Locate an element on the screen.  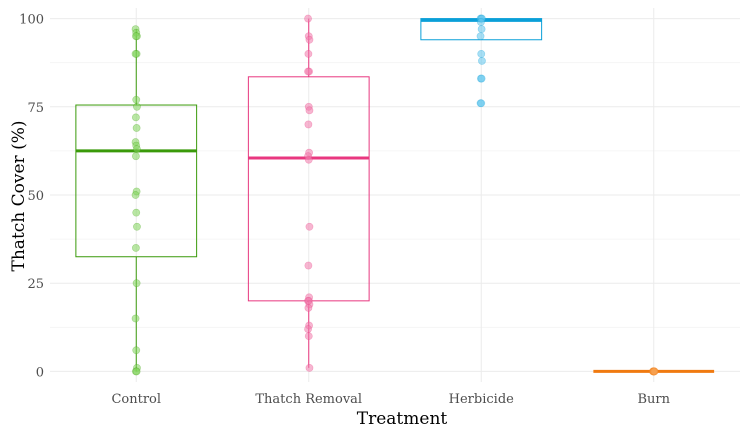
y-tick-label: 75 is located at coordinates (35, 108).